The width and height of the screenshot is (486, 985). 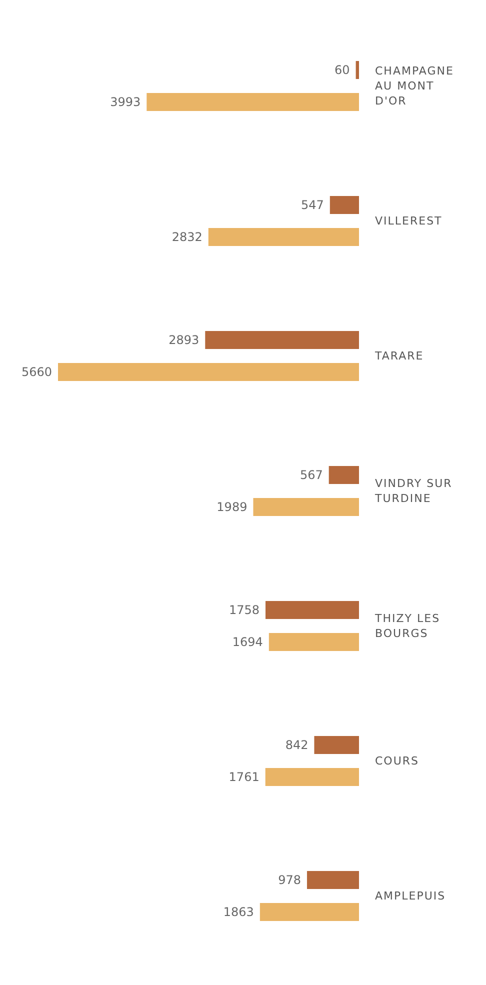 What do you see at coordinates (289, 880) in the screenshot?
I see `data-label: 978` at bounding box center [289, 880].